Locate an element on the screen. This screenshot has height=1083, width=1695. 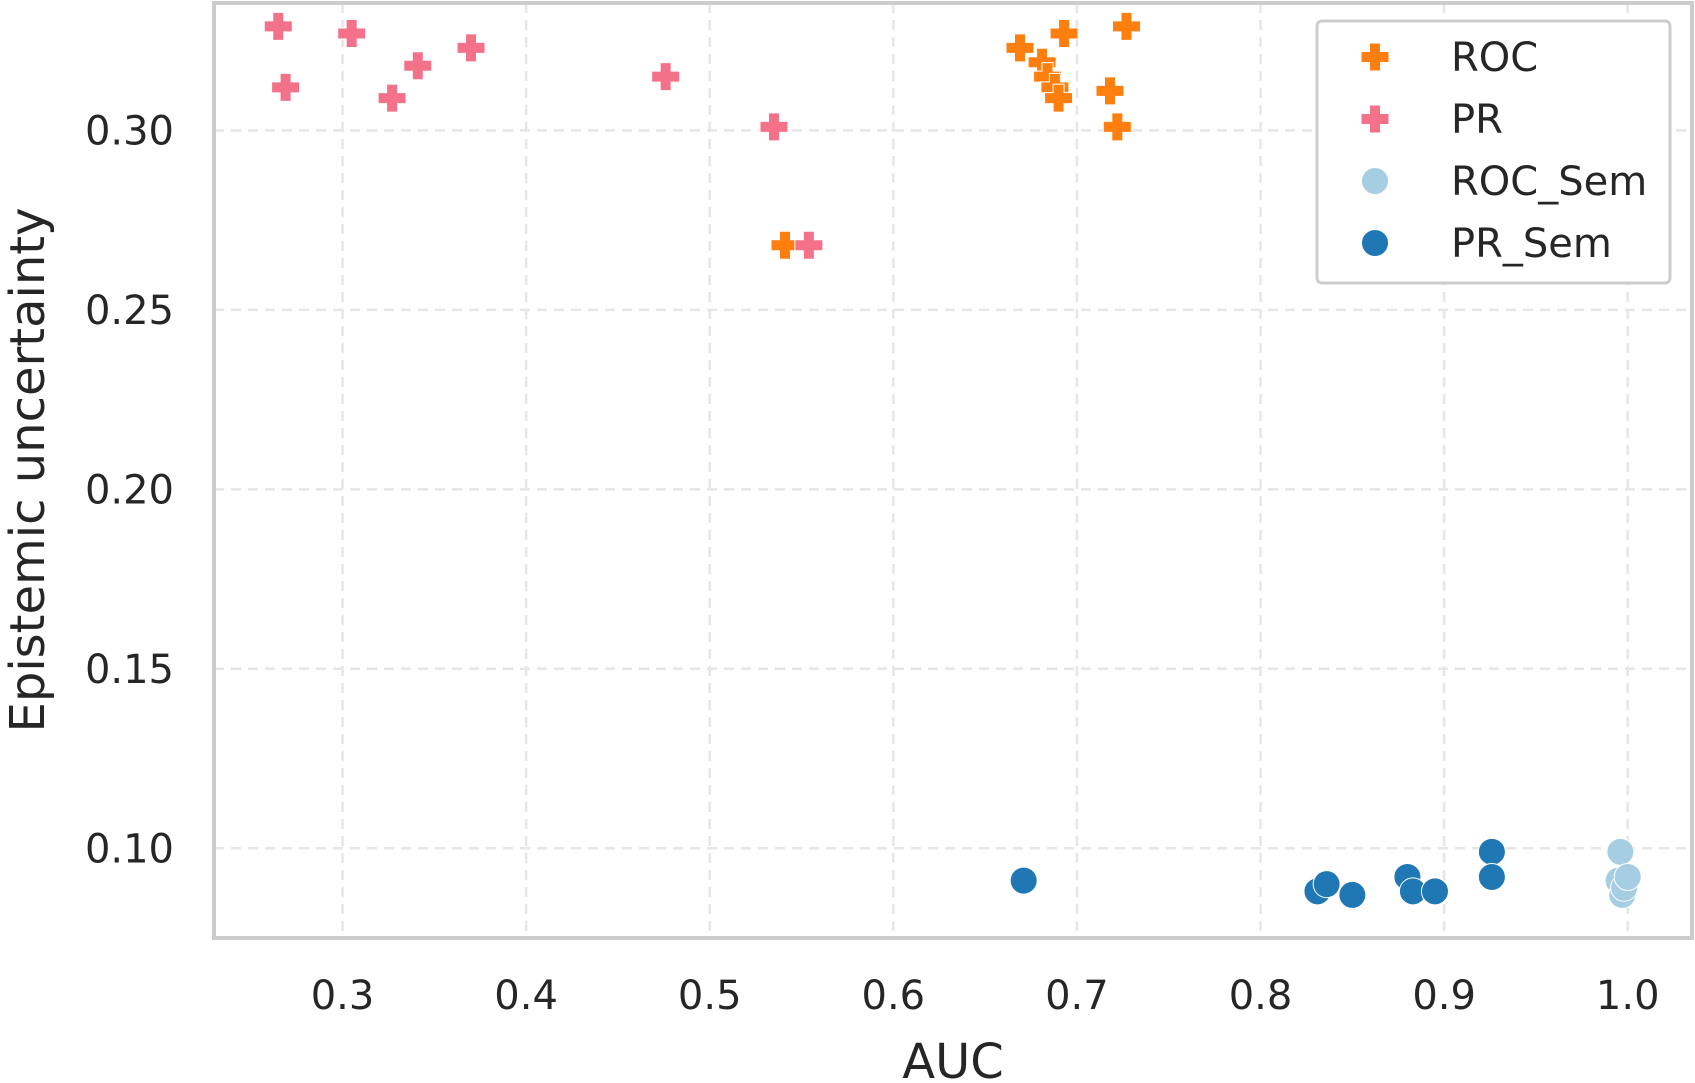
y-axis-ticks: 0.10 0.15 0.20 0.25 0.30 is located at coordinates (129, 490).